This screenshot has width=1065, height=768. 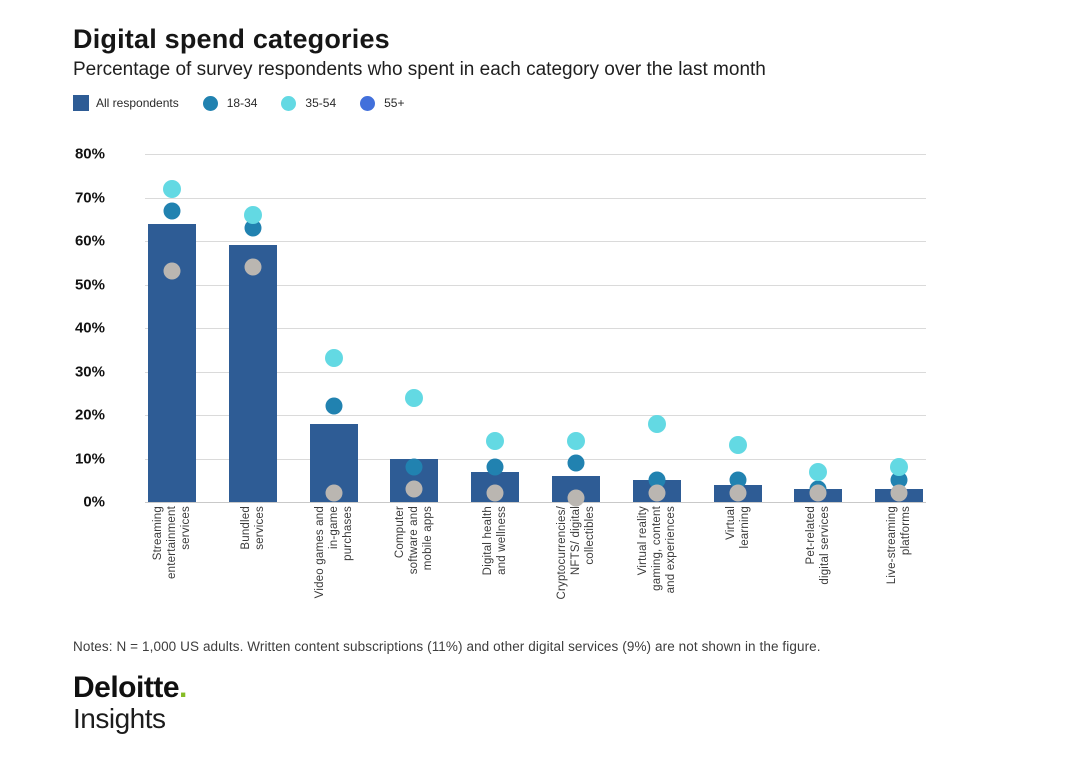 What do you see at coordinates (172, 542) in the screenshot?
I see `x-category-label-text: Streaming entertainment services` at bounding box center [172, 542].